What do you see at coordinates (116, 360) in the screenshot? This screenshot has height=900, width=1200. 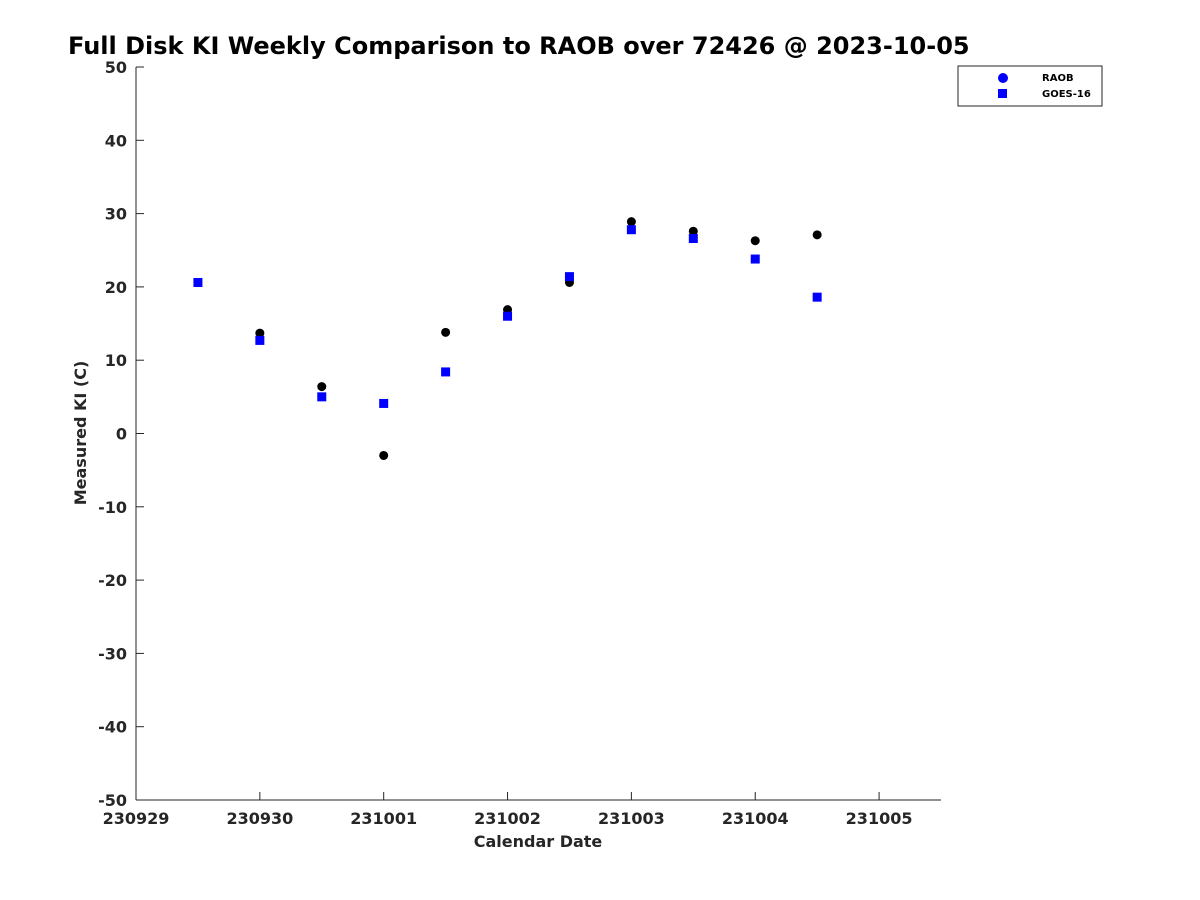 I see `y-tick-label: 10` at bounding box center [116, 360].